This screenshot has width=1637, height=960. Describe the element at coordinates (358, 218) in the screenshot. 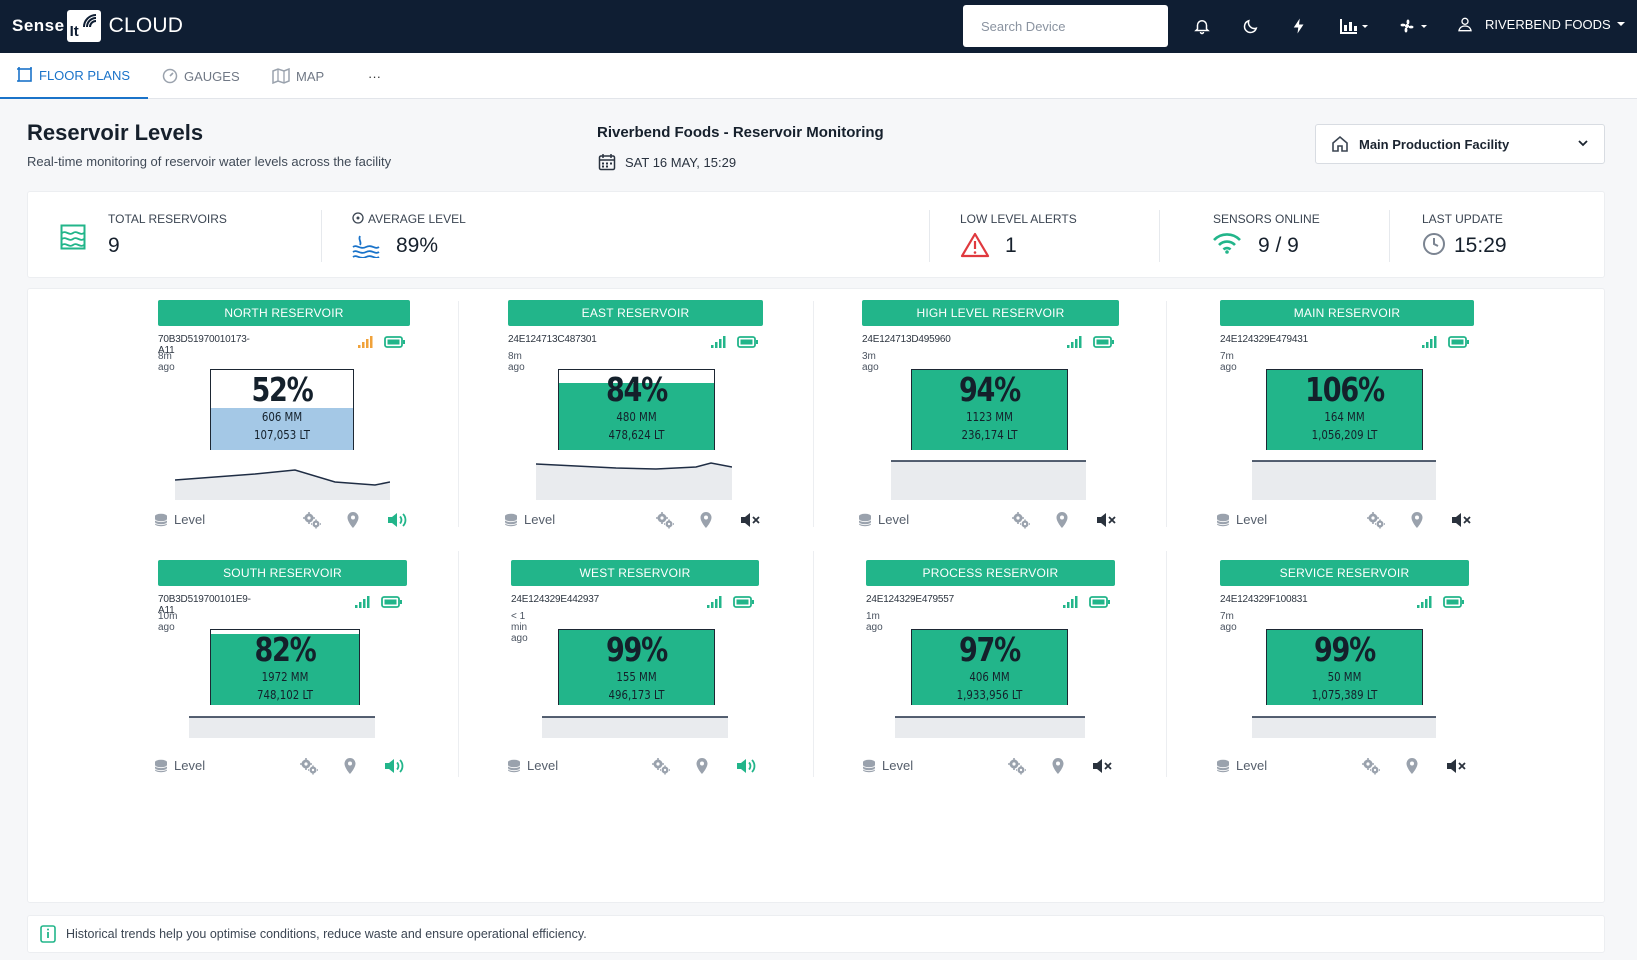

I see `info-icon` at that location.